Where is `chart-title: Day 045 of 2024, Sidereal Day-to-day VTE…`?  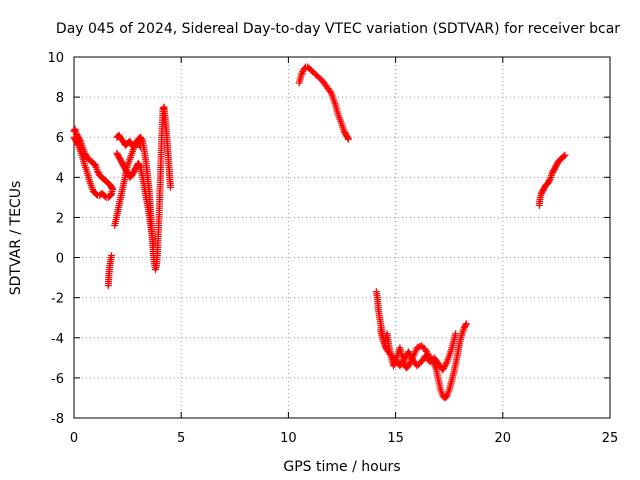
chart-title: Day 045 of 2024, Sidereal Day-to-day VTE… is located at coordinates (338, 29).